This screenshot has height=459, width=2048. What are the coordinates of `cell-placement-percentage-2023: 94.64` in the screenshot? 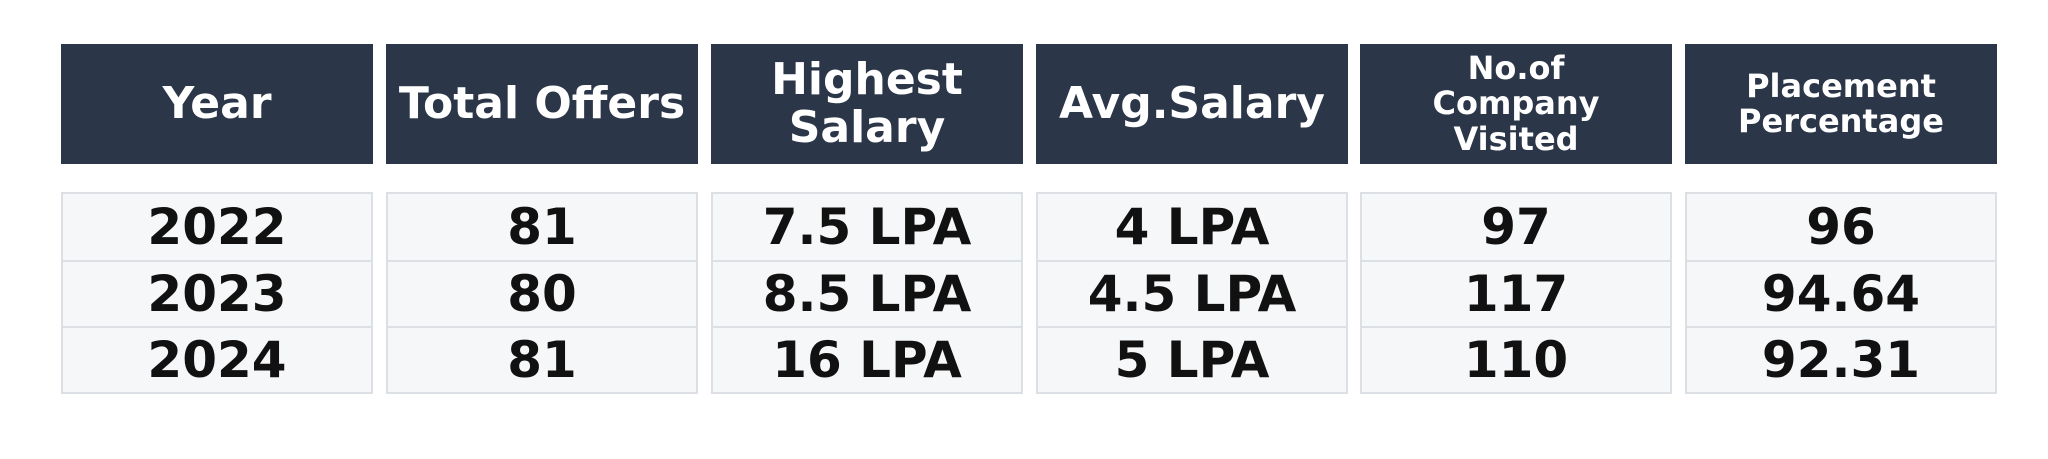 It's located at (1841, 293).